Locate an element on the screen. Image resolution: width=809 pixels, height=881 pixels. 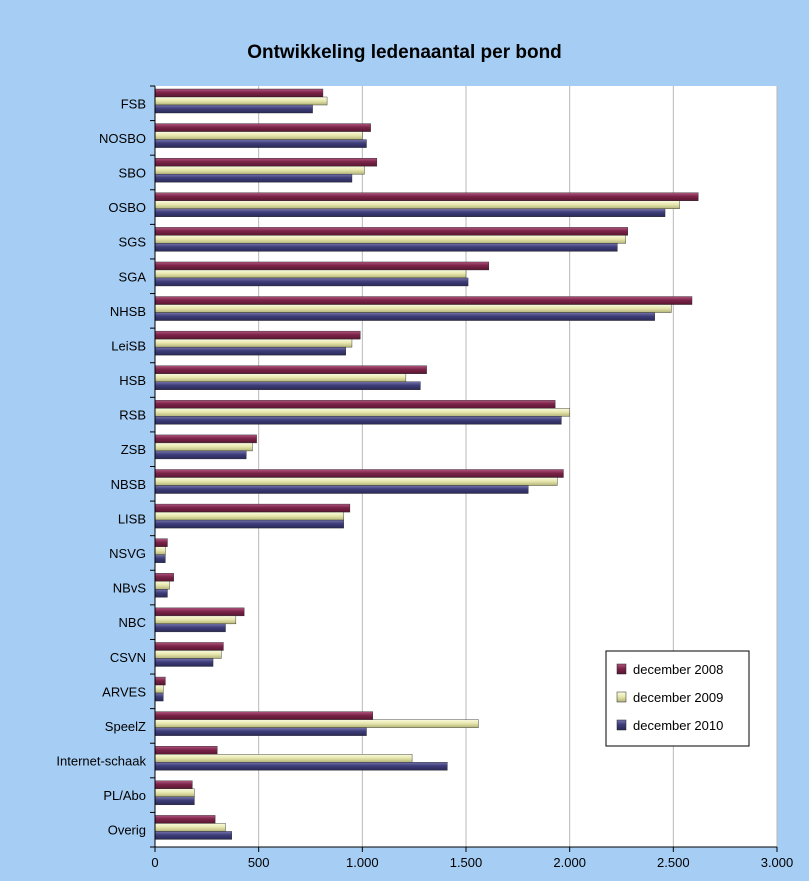
category-label: CSVN is located at coordinates (128, 657).